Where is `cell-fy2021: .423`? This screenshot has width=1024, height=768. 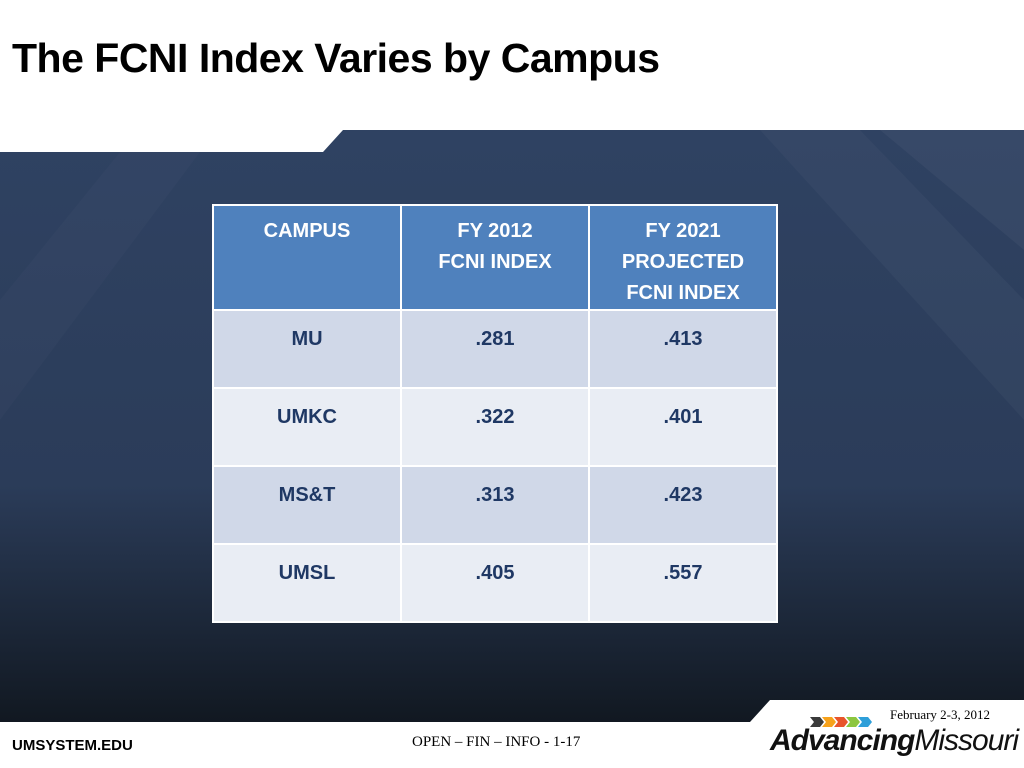
cell-fy2021: .423 is located at coordinates (683, 505).